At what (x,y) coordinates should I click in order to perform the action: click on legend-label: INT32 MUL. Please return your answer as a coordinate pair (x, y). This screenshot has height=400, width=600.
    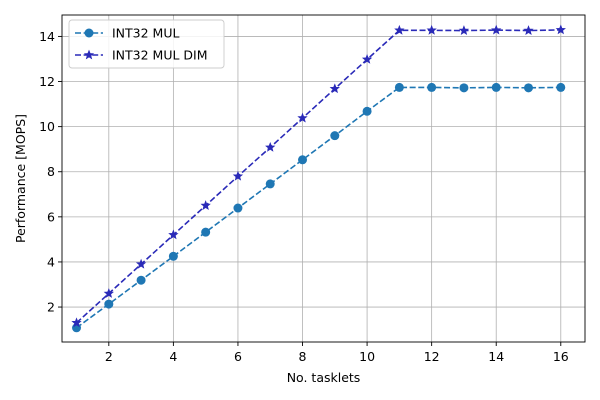
    Looking at the image, I should click on (145, 33).